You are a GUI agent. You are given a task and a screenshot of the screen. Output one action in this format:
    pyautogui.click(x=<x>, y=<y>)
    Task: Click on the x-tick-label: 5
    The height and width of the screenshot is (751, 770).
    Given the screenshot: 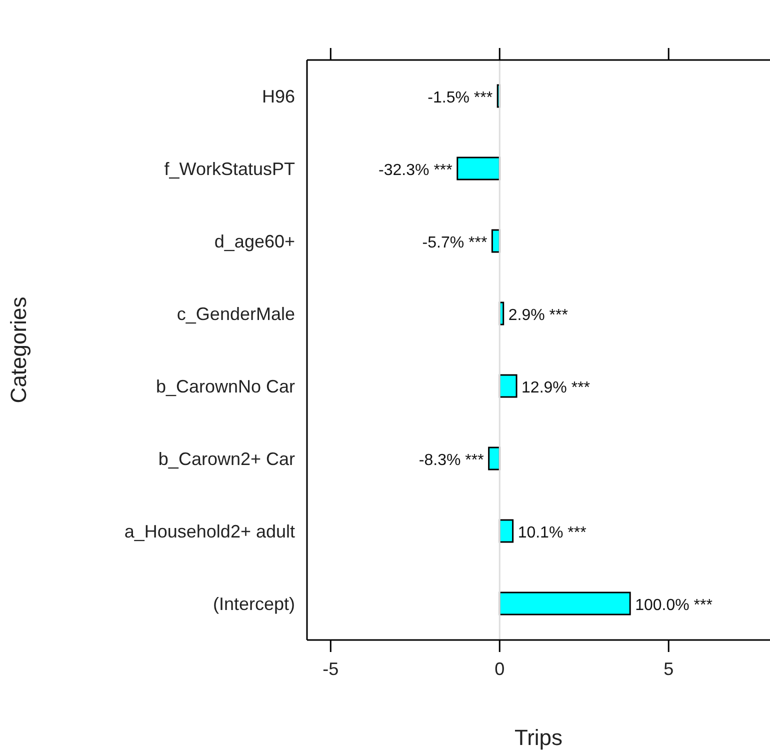 What is the action you would take?
    pyautogui.click(x=669, y=668)
    